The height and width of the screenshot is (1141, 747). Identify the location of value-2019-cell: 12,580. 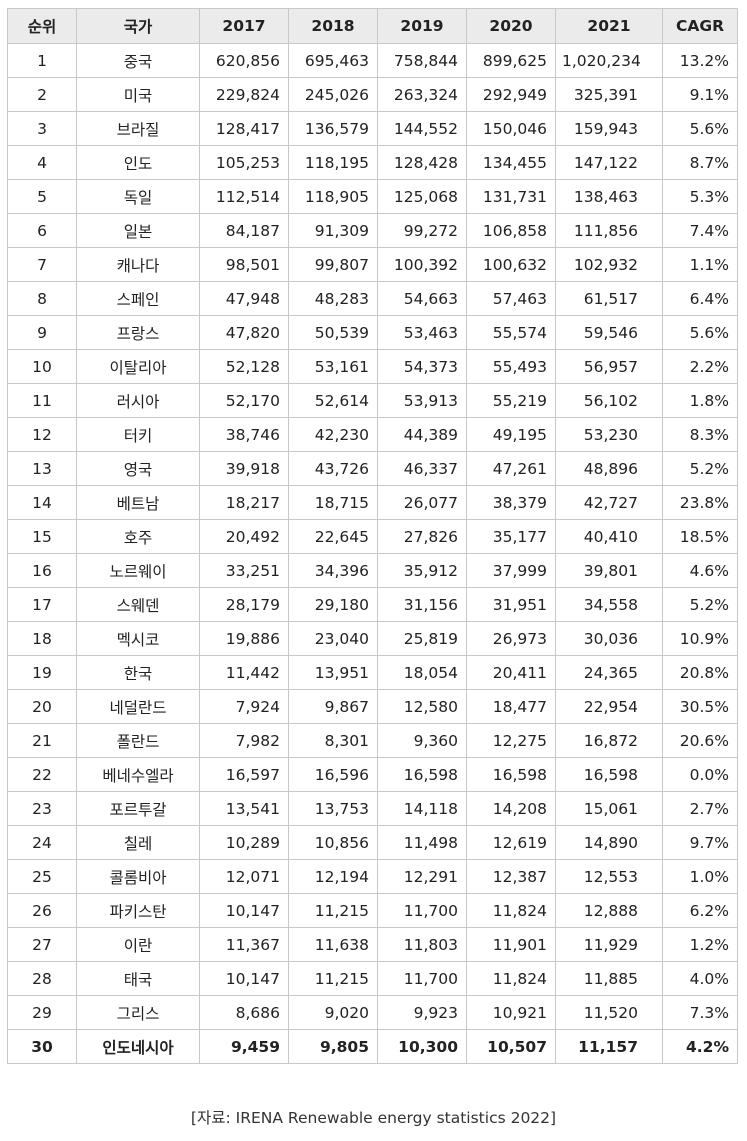
(422, 706).